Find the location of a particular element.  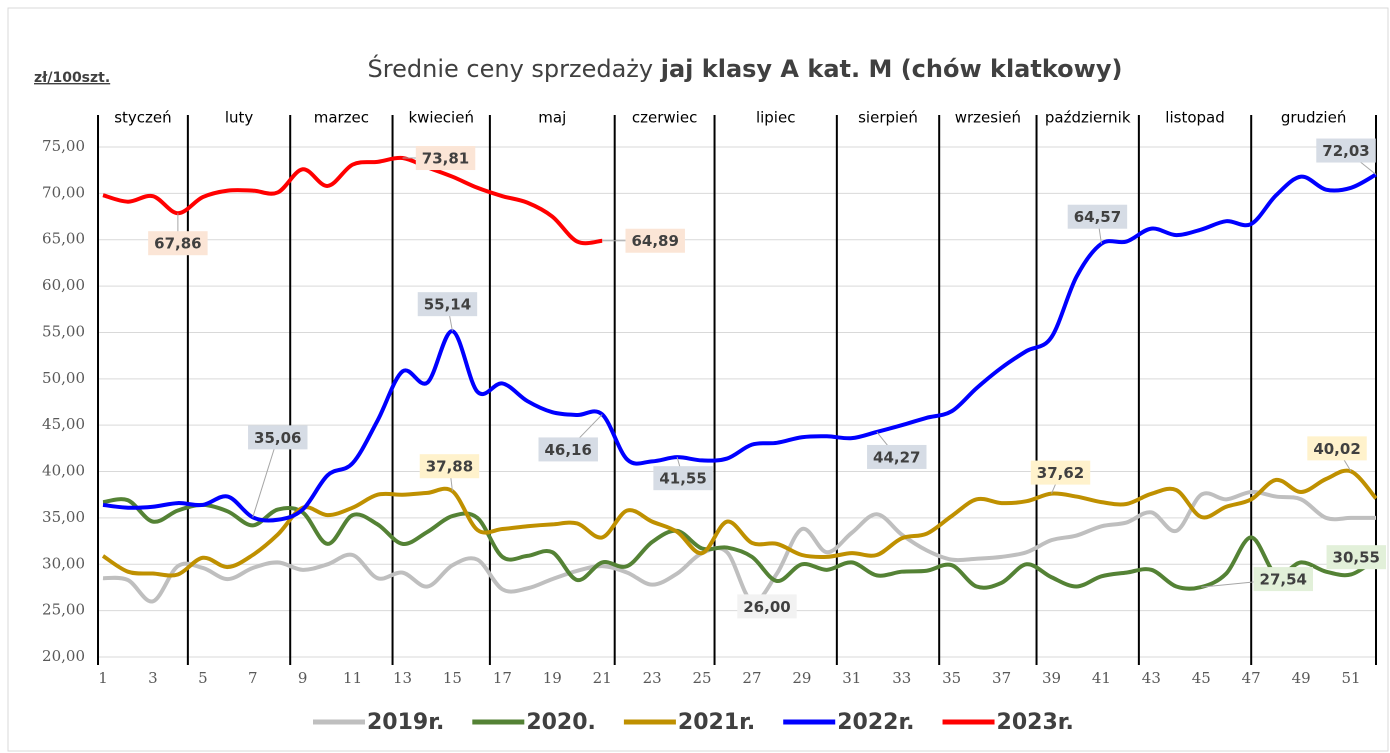

month-label: lipiec is located at coordinates (776, 118).